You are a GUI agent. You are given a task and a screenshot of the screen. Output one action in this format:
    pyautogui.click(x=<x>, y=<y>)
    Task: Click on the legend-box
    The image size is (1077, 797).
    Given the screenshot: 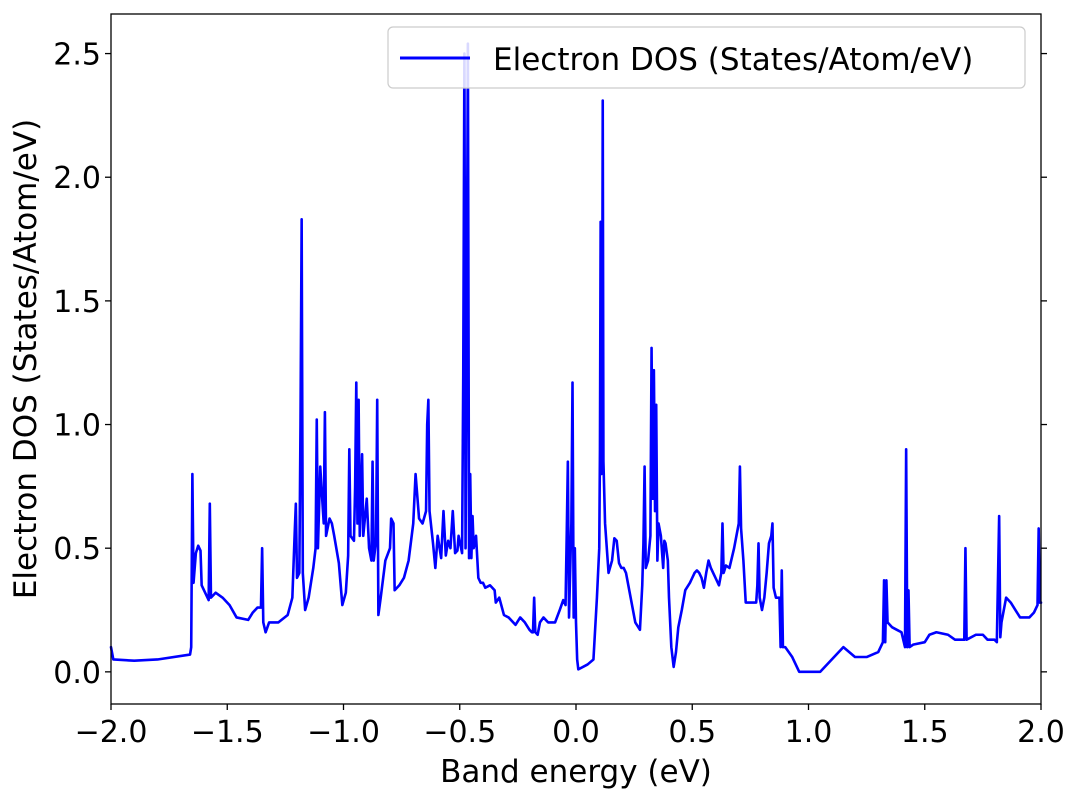 What is the action you would take?
    pyautogui.click(x=706, y=57)
    